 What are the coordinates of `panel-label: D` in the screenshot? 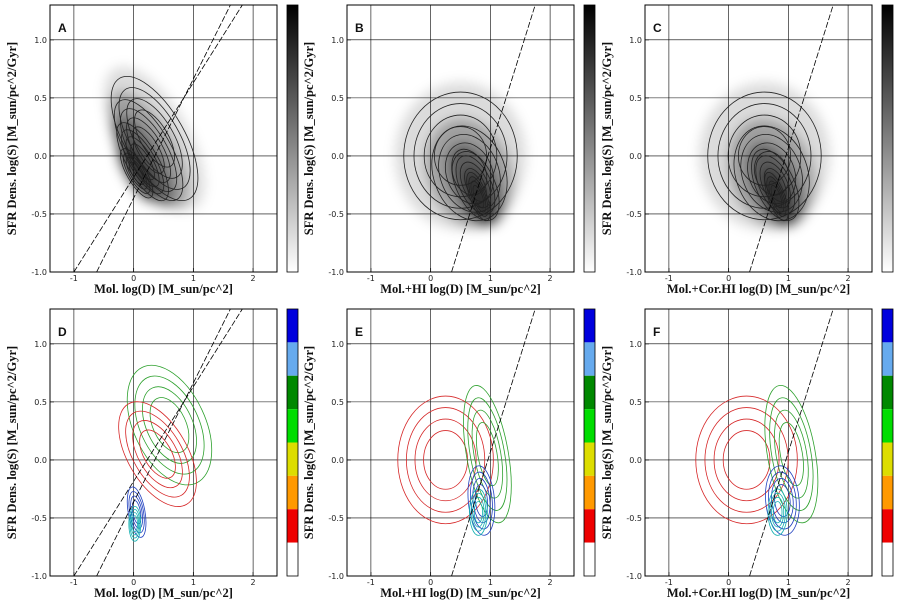 It's located at (62, 332).